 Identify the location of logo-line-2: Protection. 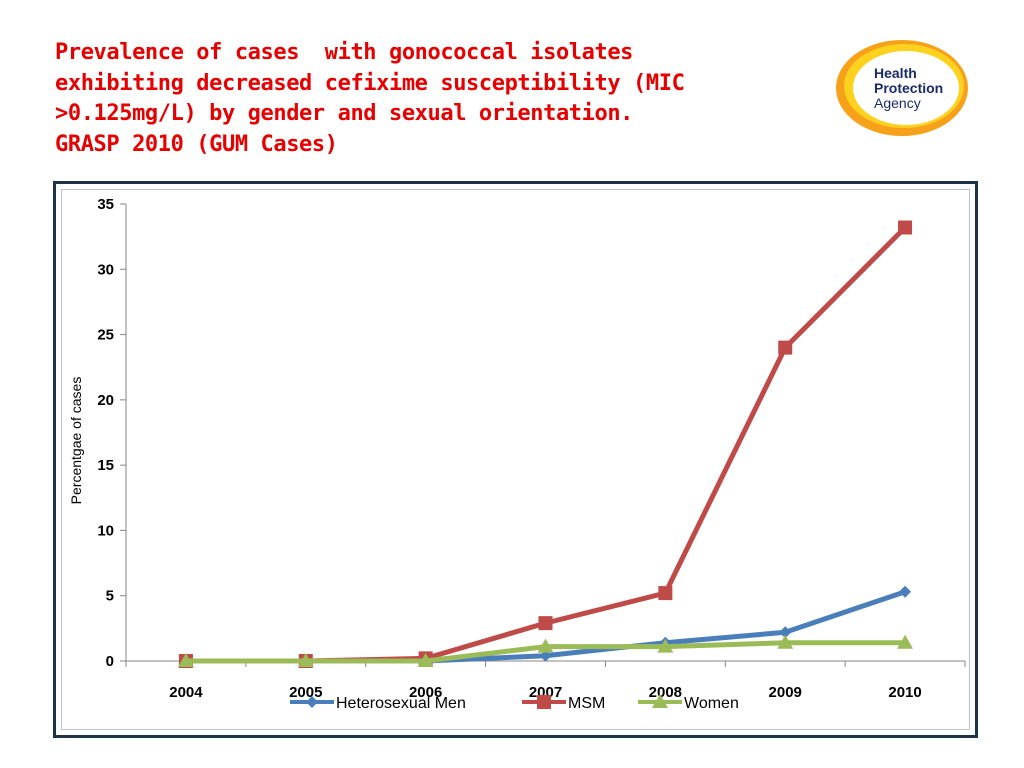
(908, 88).